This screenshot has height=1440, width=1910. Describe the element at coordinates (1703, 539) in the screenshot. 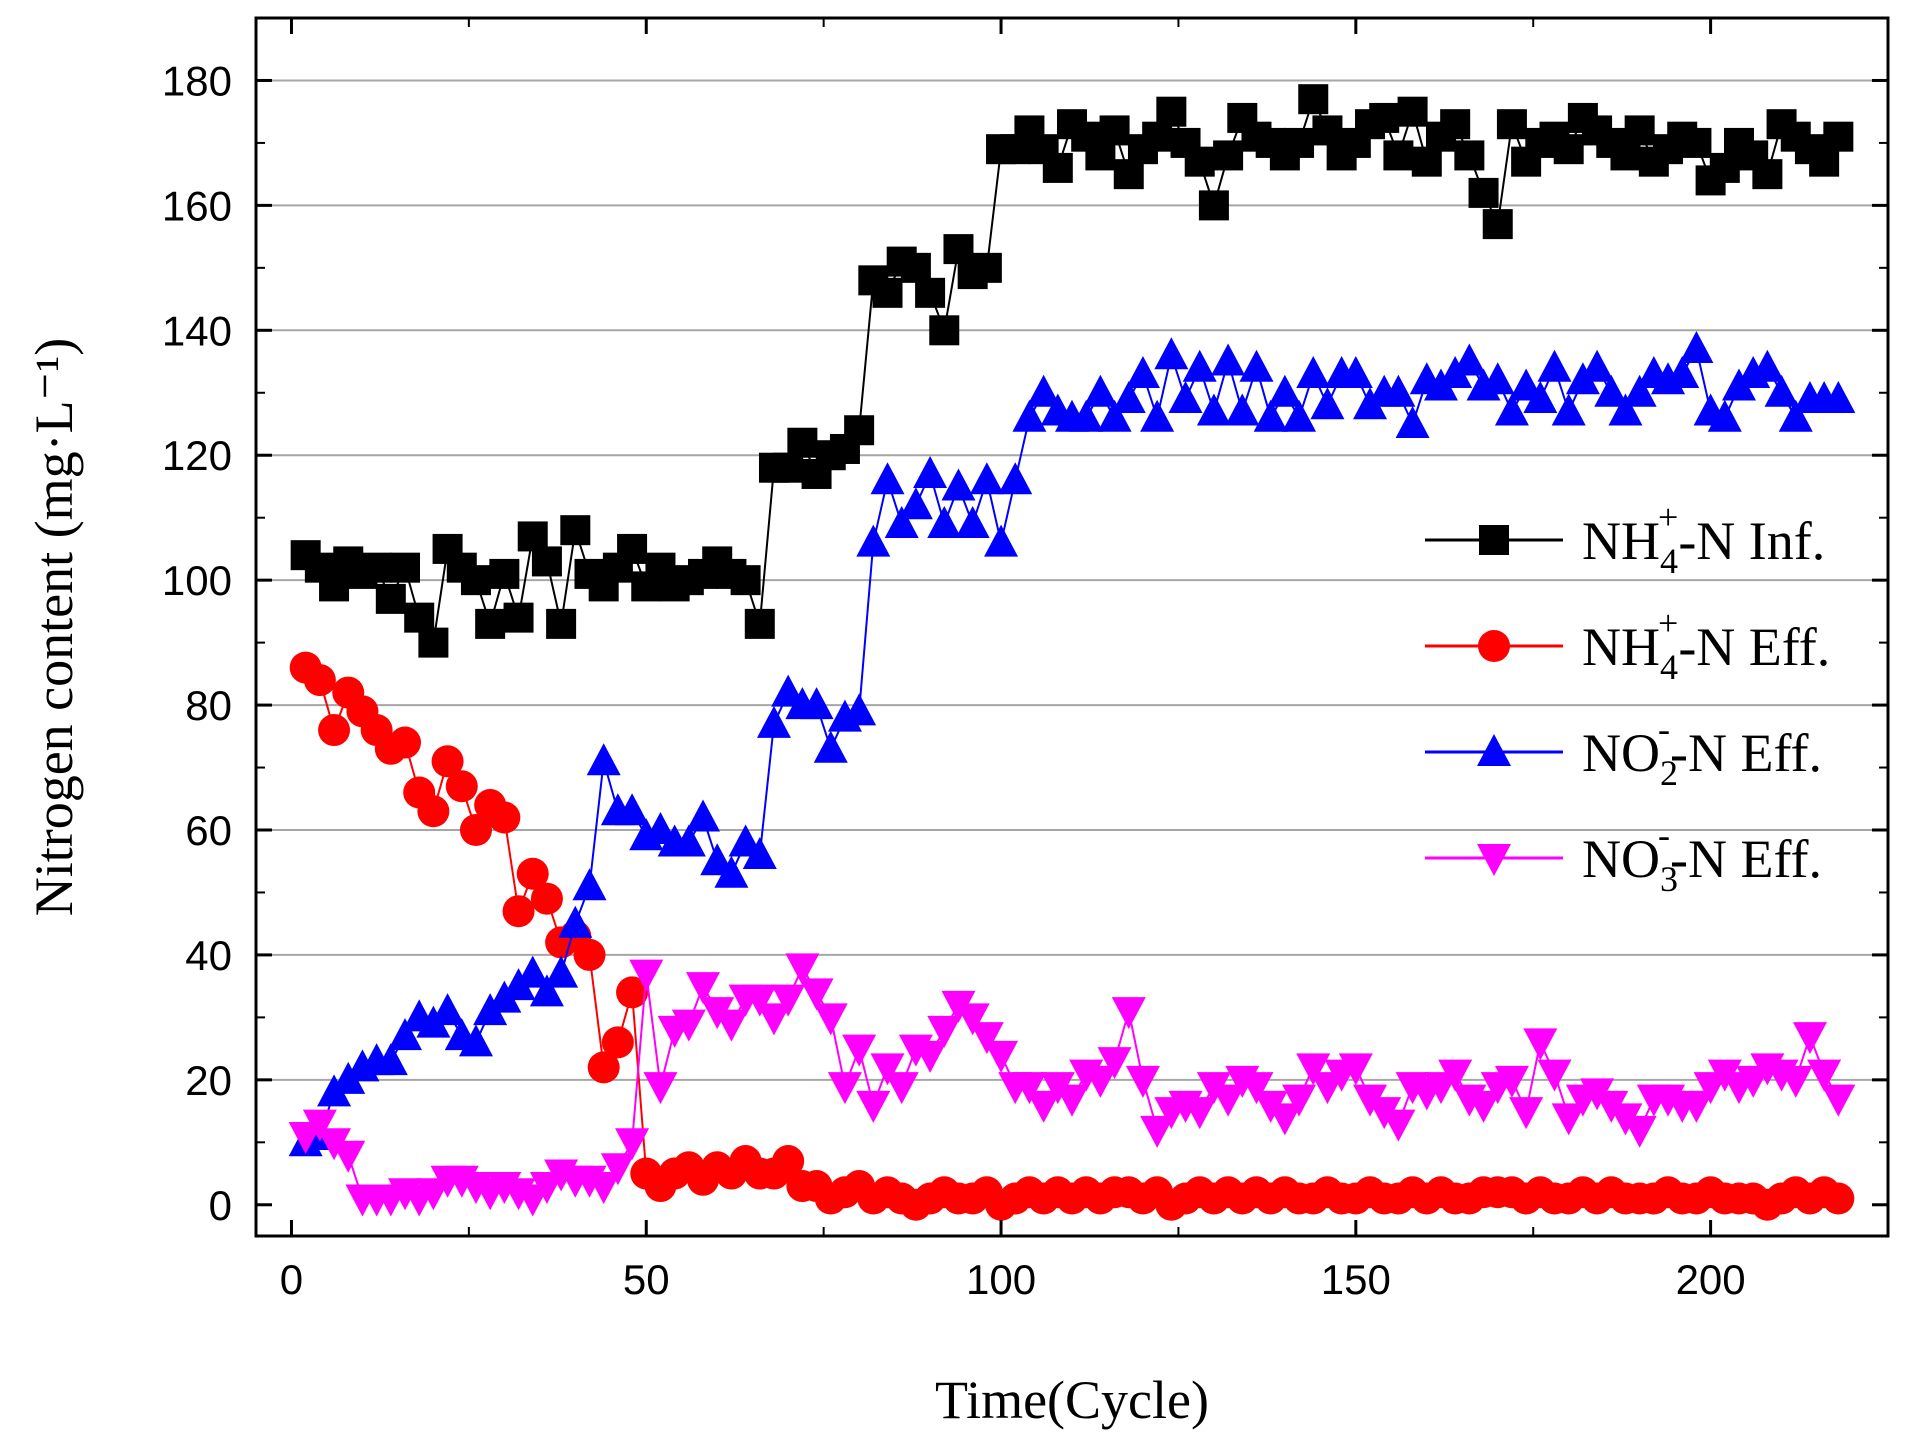

I see `legend-label: NH4+-N Inf.` at that location.